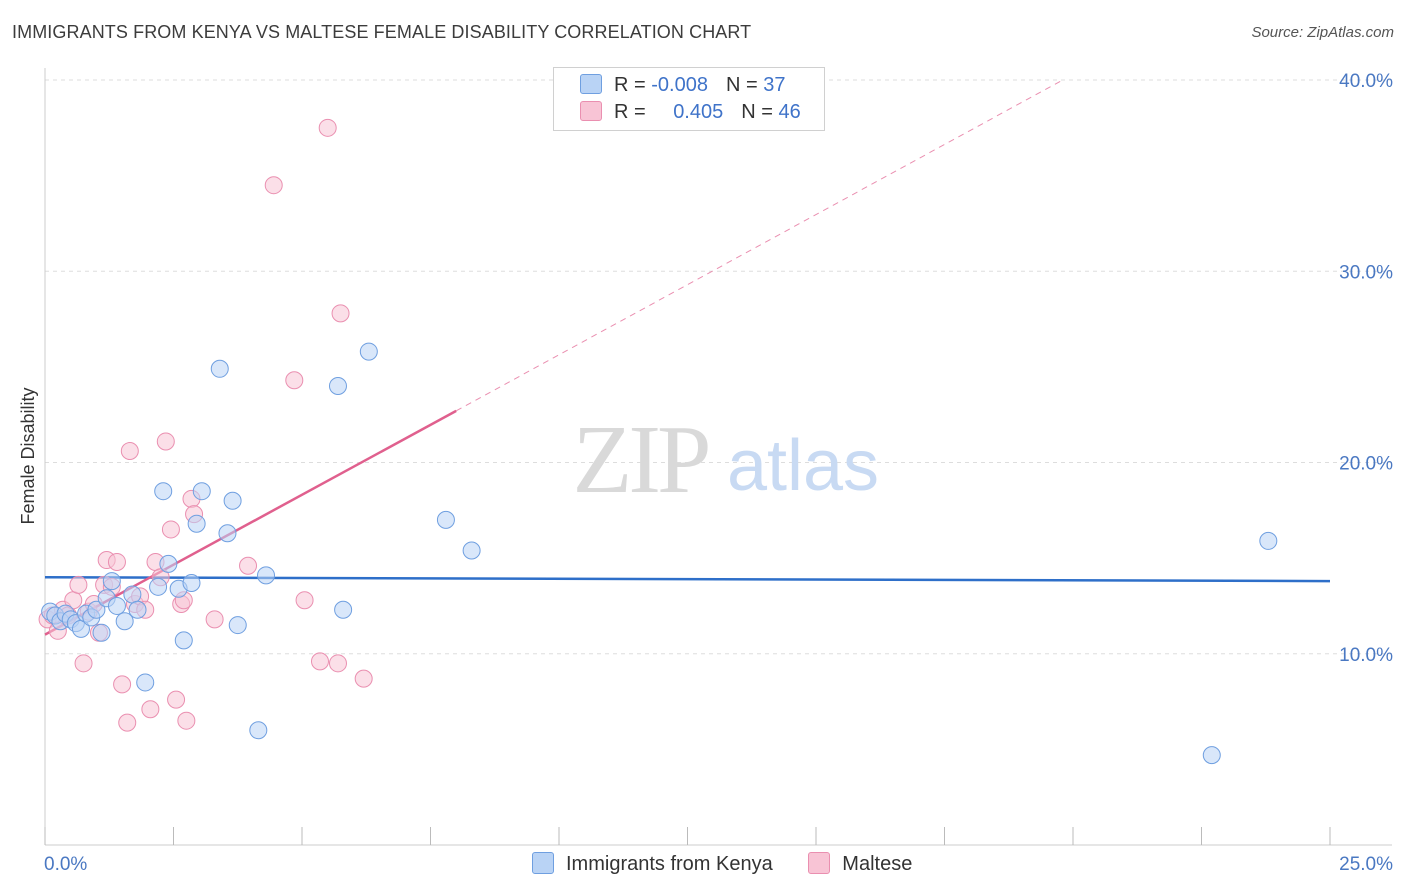  What do you see at coordinates (543, 863) in the screenshot?
I see `kenya-legend-swatch` at bounding box center [543, 863].